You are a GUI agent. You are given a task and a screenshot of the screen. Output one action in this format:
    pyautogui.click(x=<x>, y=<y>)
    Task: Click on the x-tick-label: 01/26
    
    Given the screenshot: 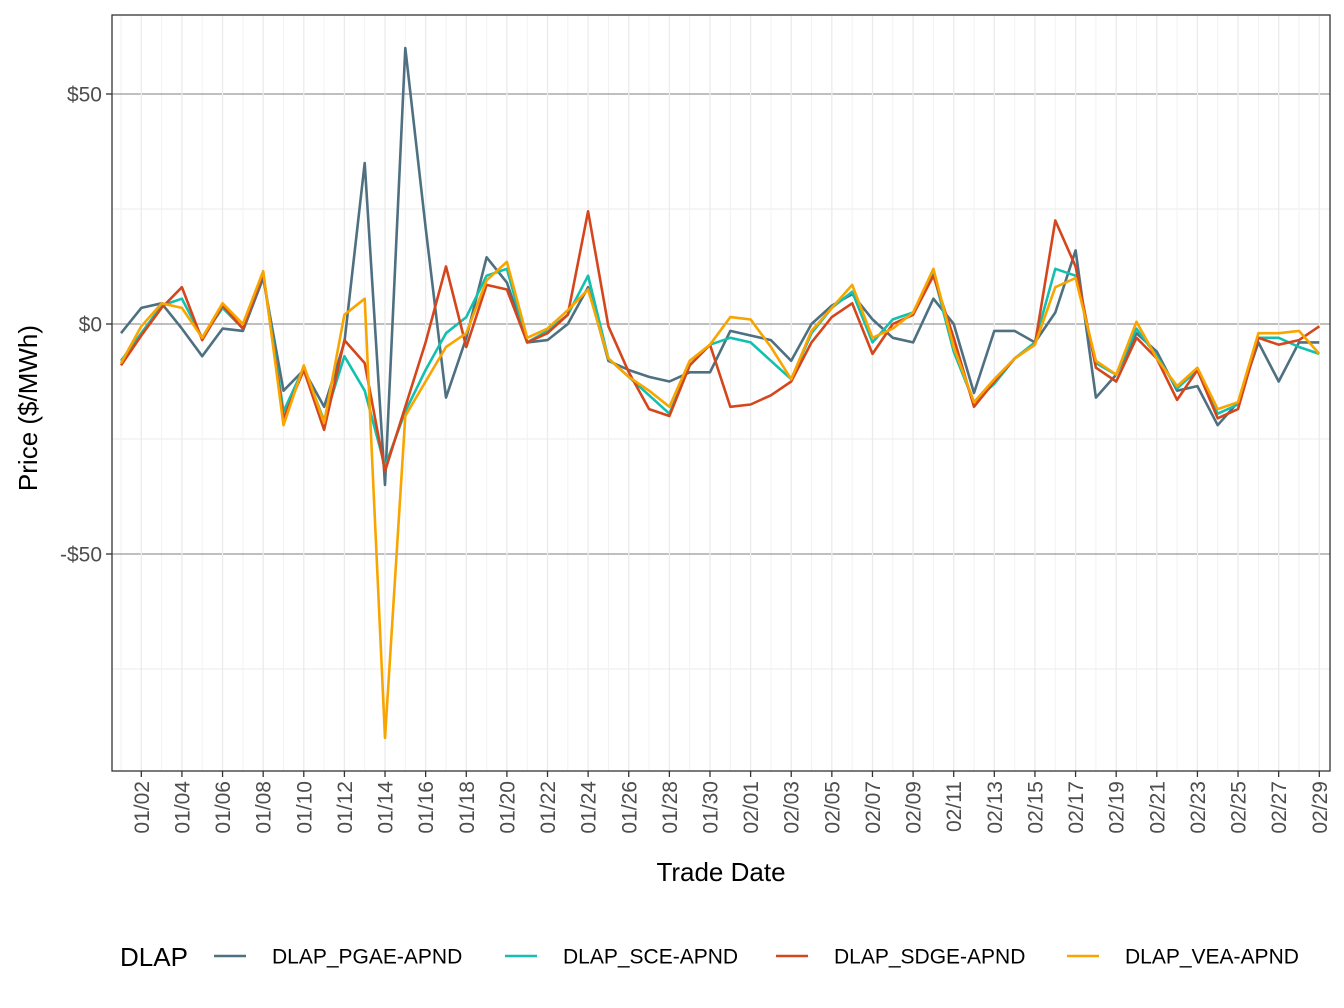 What is the action you would take?
    pyautogui.click(x=629, y=807)
    